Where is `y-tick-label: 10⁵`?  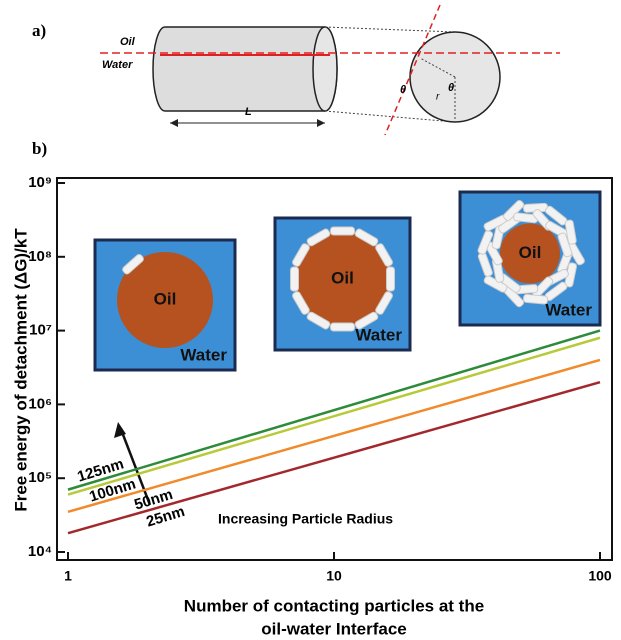
y-tick-label: 10⁵ is located at coordinates (40, 477).